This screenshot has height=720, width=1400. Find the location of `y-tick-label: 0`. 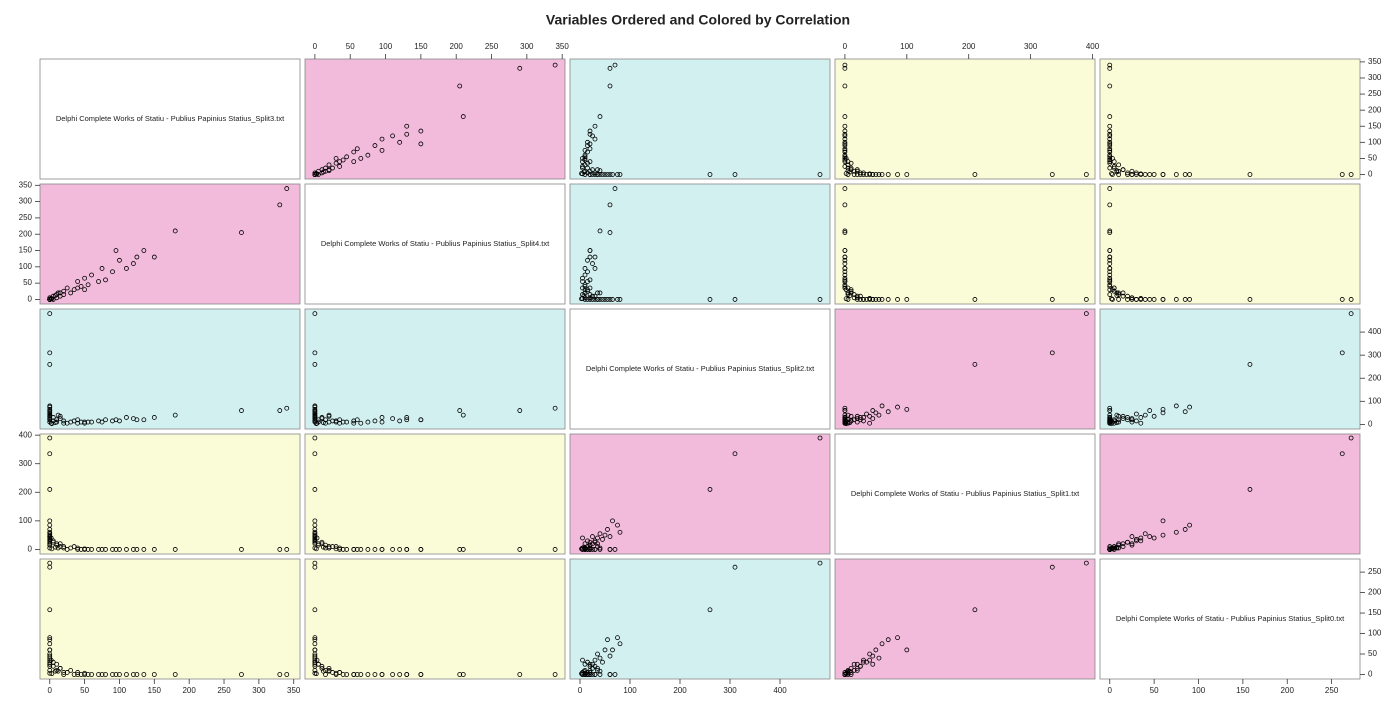

y-tick-label: 0 is located at coordinates (30, 549).